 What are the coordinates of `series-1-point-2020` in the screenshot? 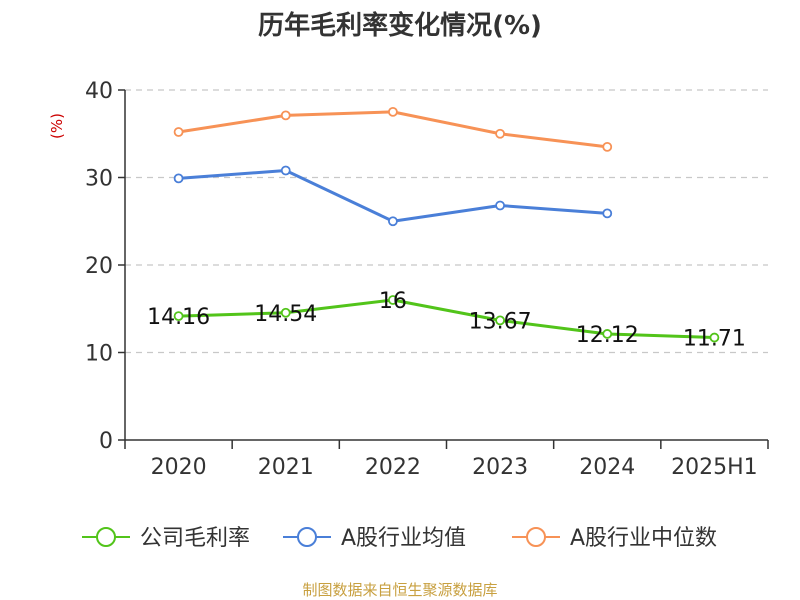 It's located at (178, 178).